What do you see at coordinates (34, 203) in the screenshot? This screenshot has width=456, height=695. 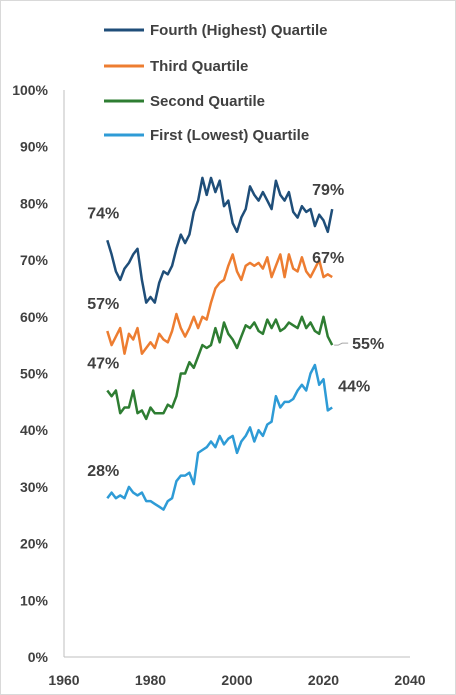 I see `y-tick-label: 80%` at bounding box center [34, 203].